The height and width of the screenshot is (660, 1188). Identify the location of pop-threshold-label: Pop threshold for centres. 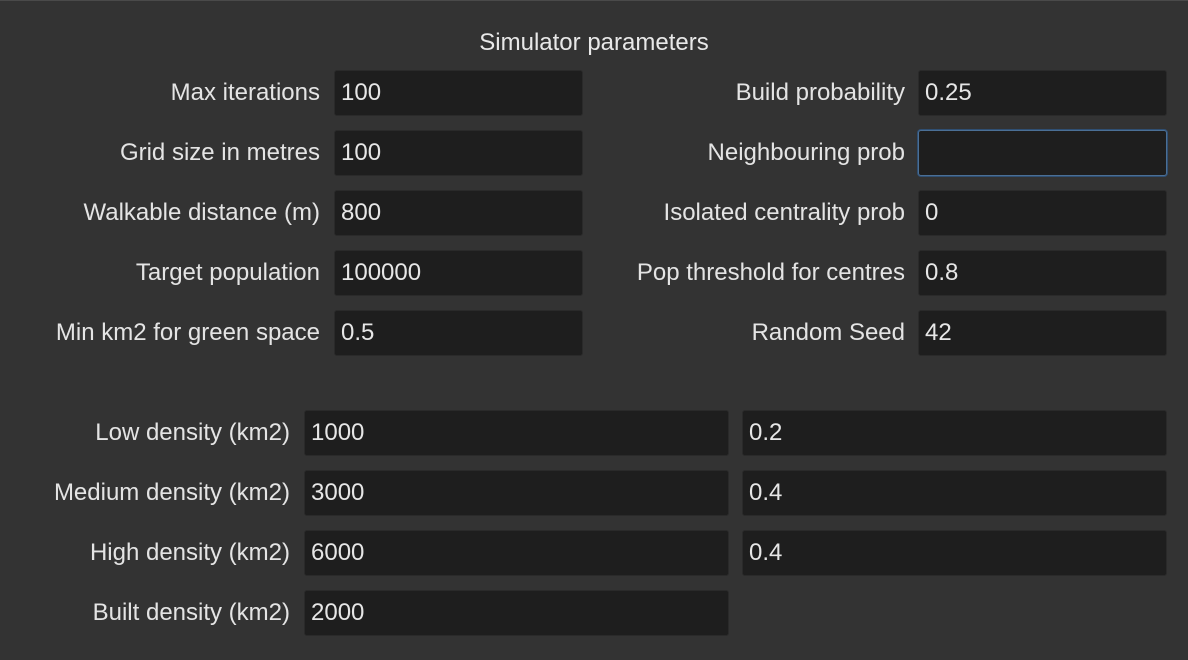
(770, 272).